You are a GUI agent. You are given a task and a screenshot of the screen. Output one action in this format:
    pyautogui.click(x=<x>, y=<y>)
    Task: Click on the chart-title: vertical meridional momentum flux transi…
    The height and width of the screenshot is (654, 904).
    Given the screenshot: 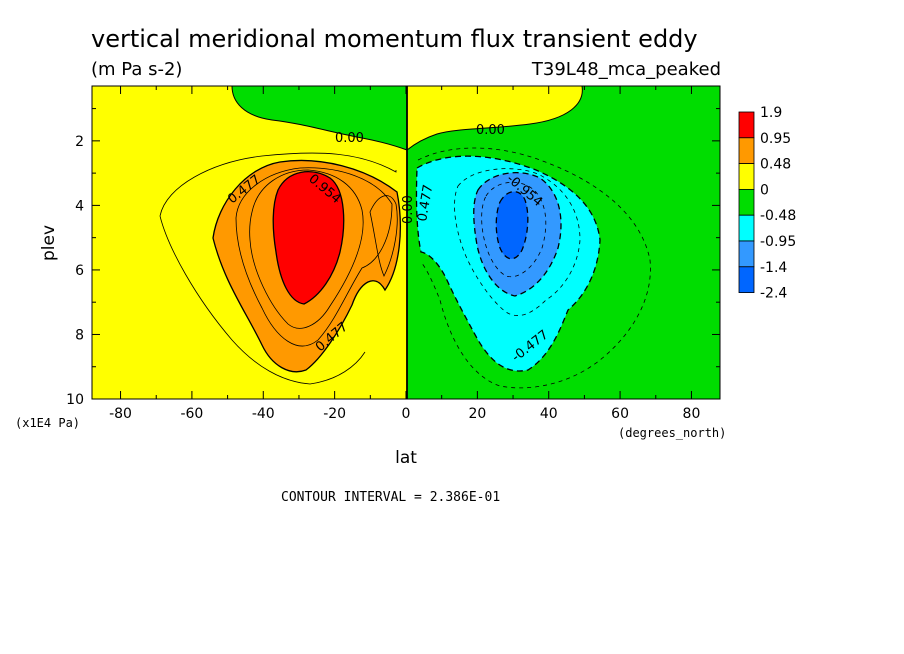 What is the action you would take?
    pyautogui.click(x=394, y=39)
    